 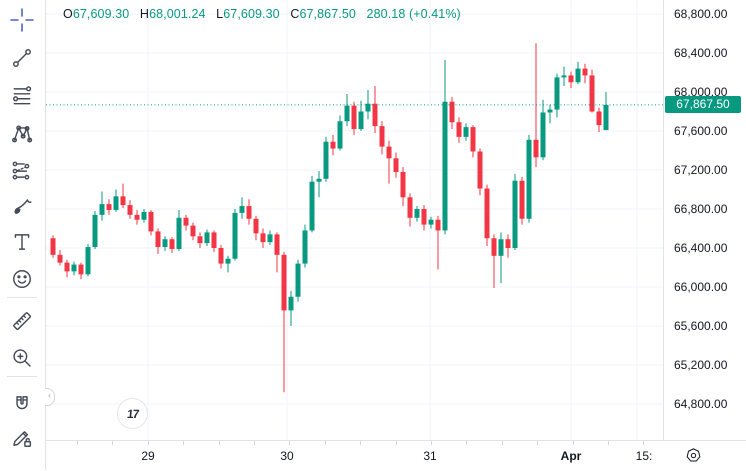 I want to click on zoom-in-tool-icon, so click(x=22, y=358).